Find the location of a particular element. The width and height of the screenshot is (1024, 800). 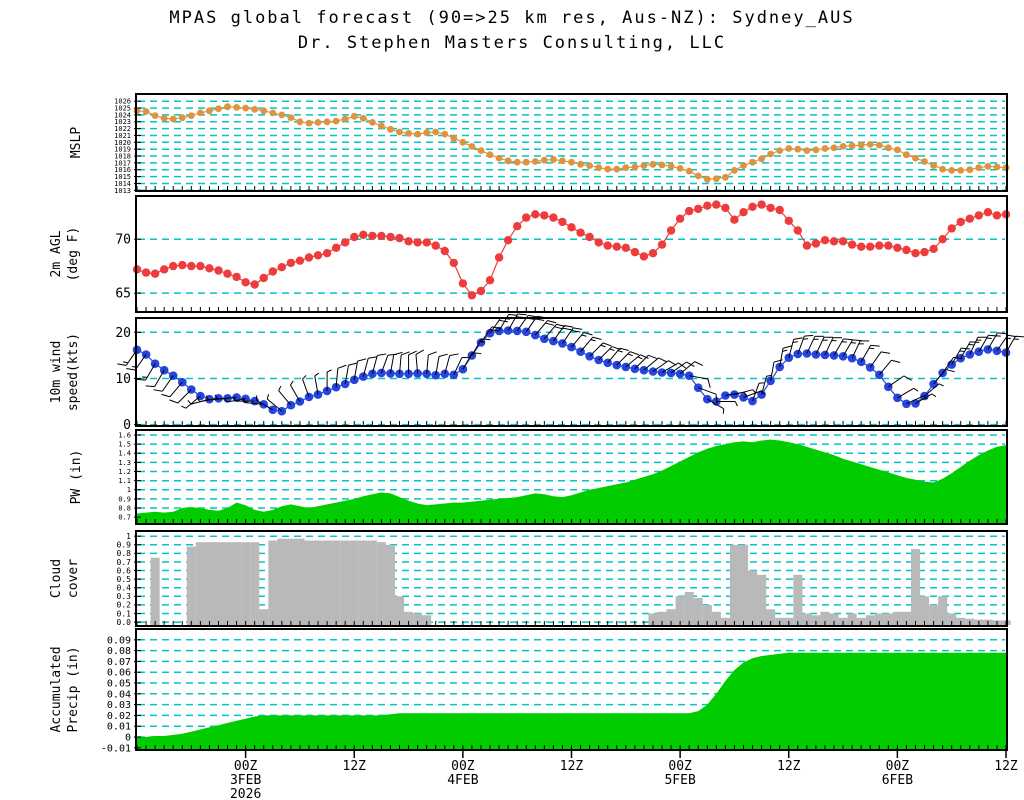

pw-area is located at coordinates (571, 481).